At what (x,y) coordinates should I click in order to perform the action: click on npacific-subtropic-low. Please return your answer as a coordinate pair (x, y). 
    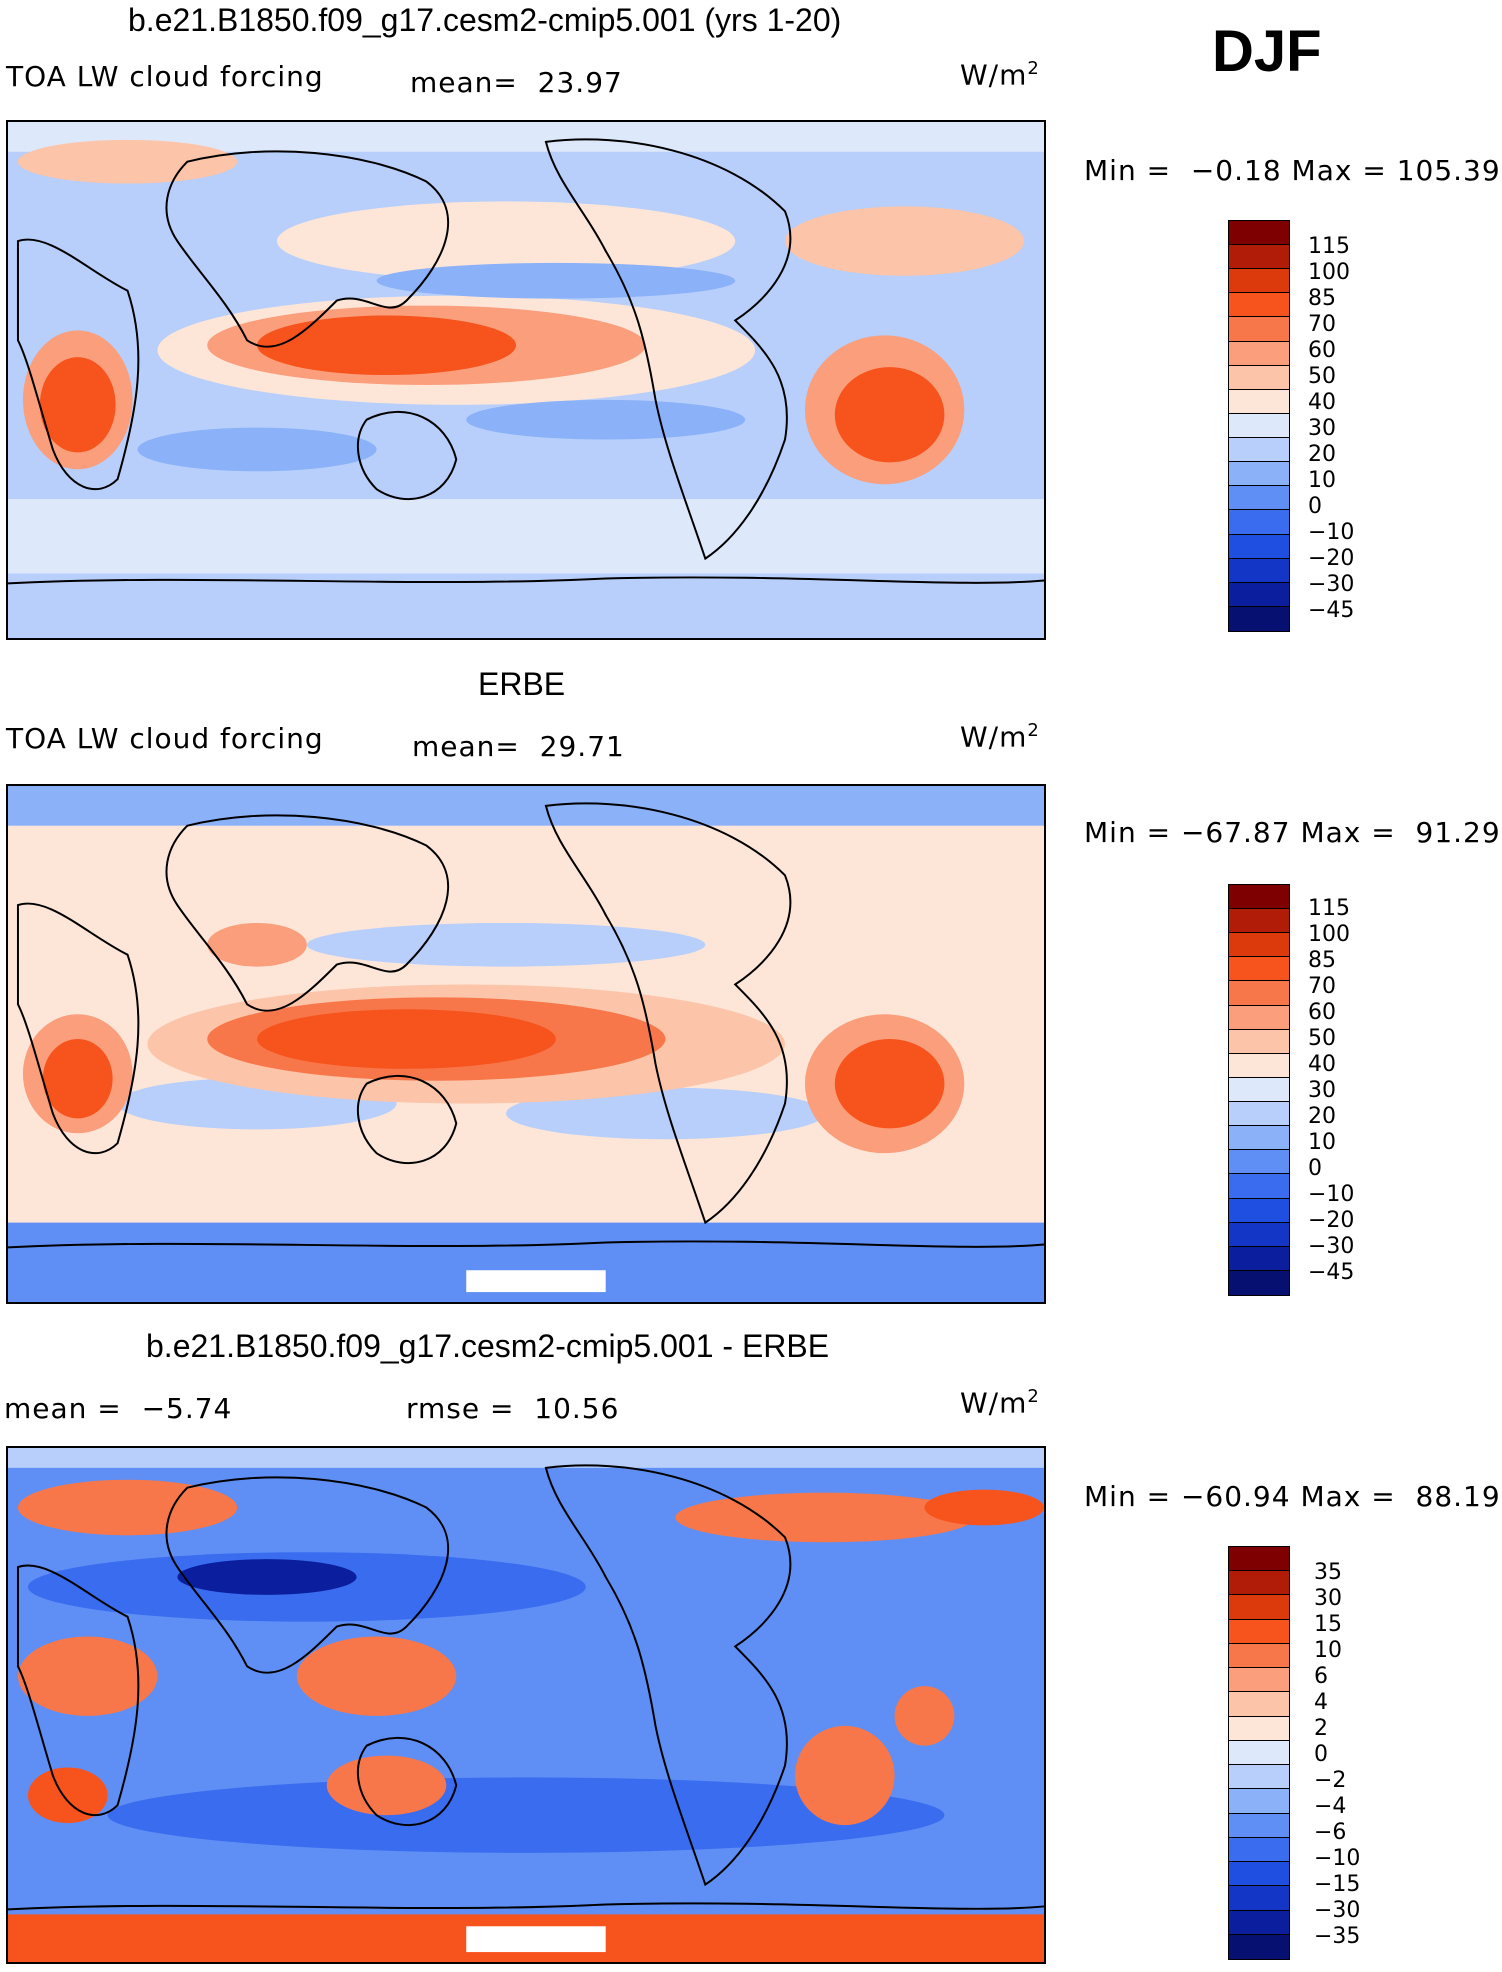
    Looking at the image, I should click on (506, 944).